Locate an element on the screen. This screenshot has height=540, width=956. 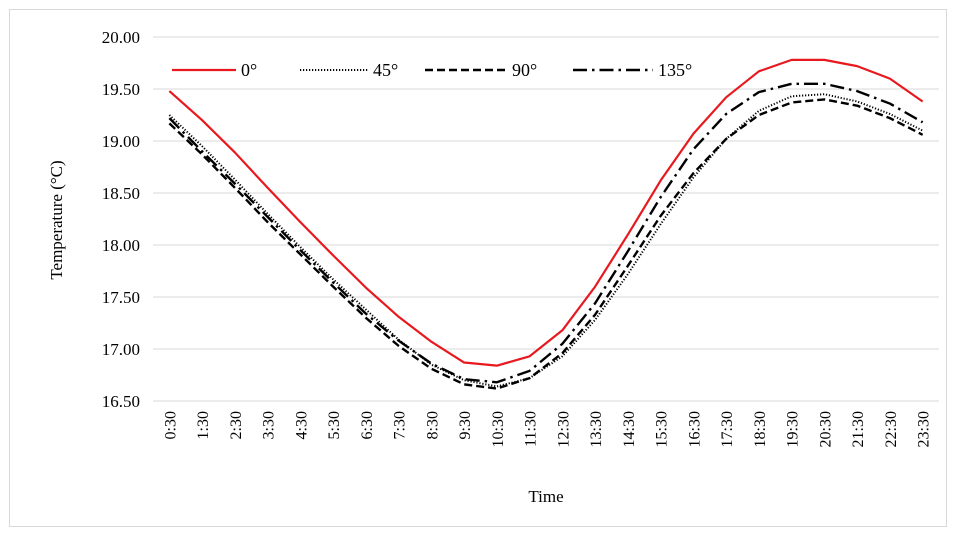
y-axis-ticks: 16.50 17.00 17.50 18.00 18.50 19.00 19.50 20.00 is located at coordinates (121, 219).